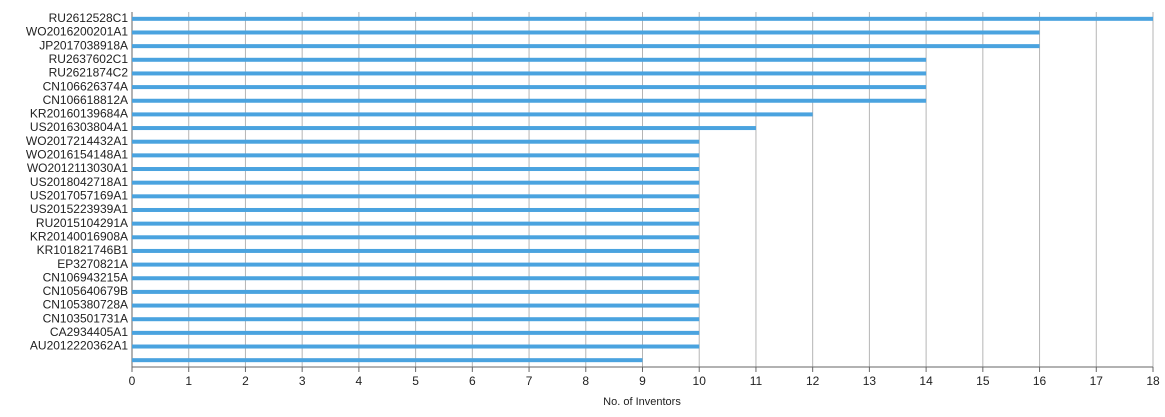  What do you see at coordinates (77, 155) in the screenshot?
I see `y-tick-label: WO2016154148A1` at bounding box center [77, 155].